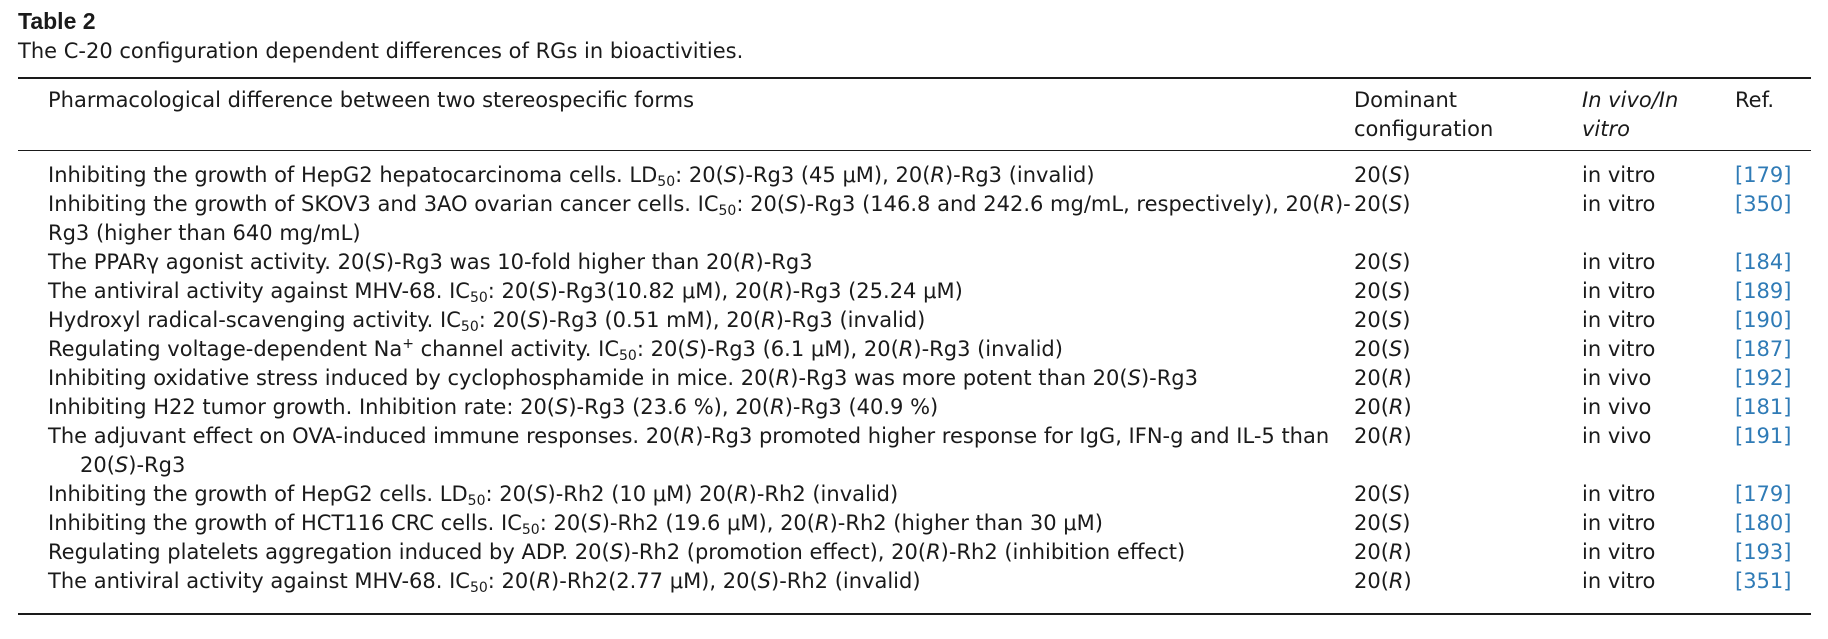 The height and width of the screenshot is (639, 1828). I want to click on difference-cell-continuation: 20(S)-Rg3, so click(133, 465).